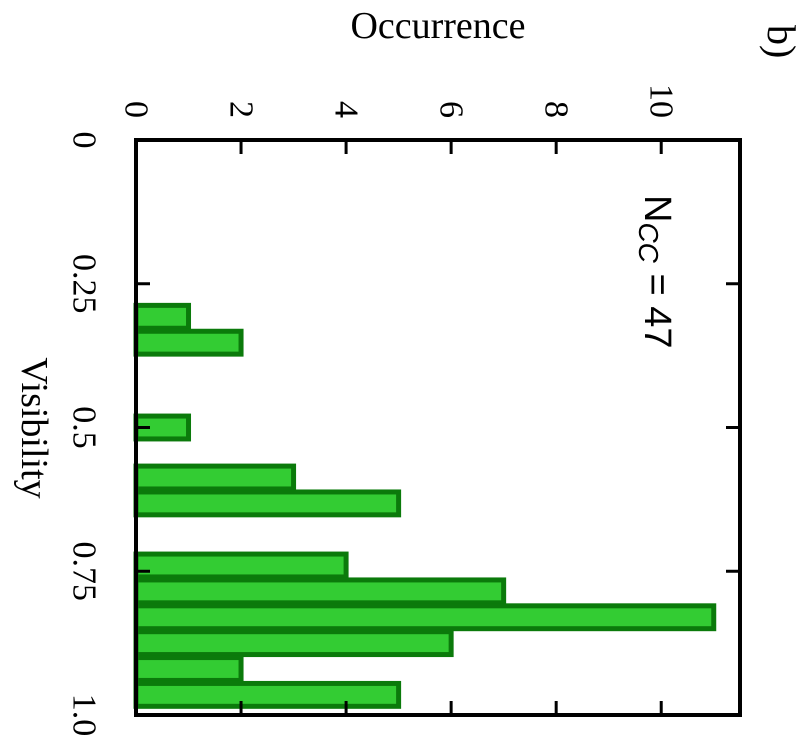  Describe the element at coordinates (661, 101) in the screenshot. I see `y-tick-label-5: 10` at that location.